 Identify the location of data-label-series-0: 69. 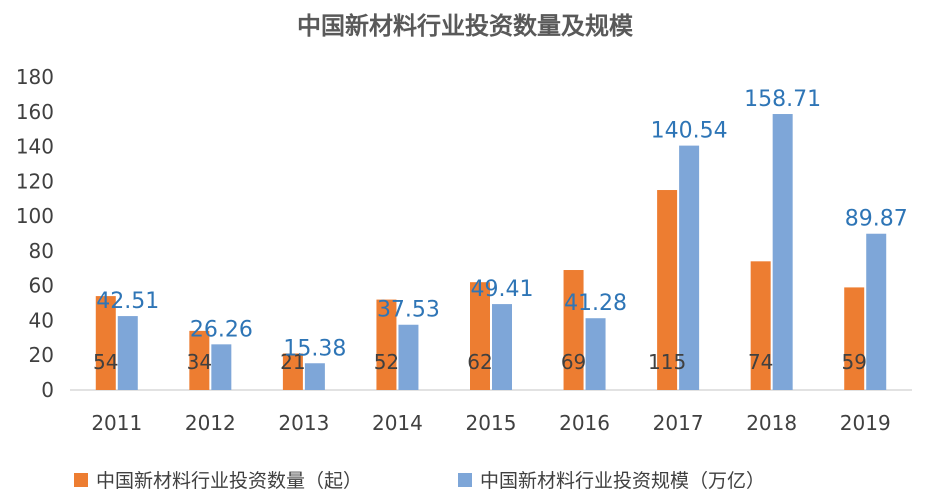
(573, 362).